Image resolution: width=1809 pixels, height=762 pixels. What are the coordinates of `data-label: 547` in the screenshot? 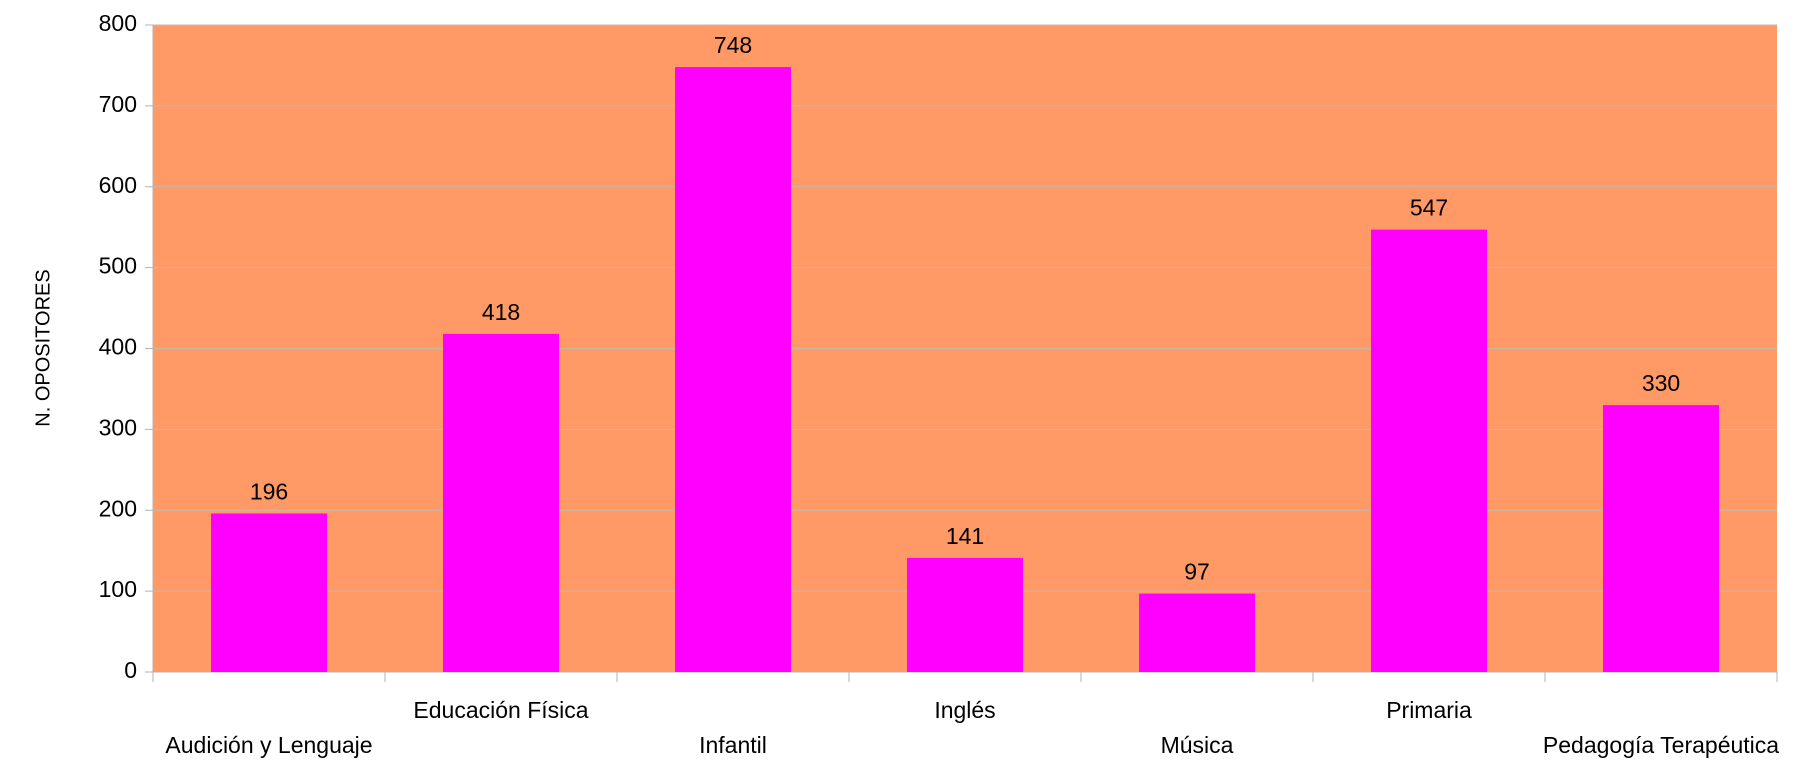 It's located at (1429, 208).